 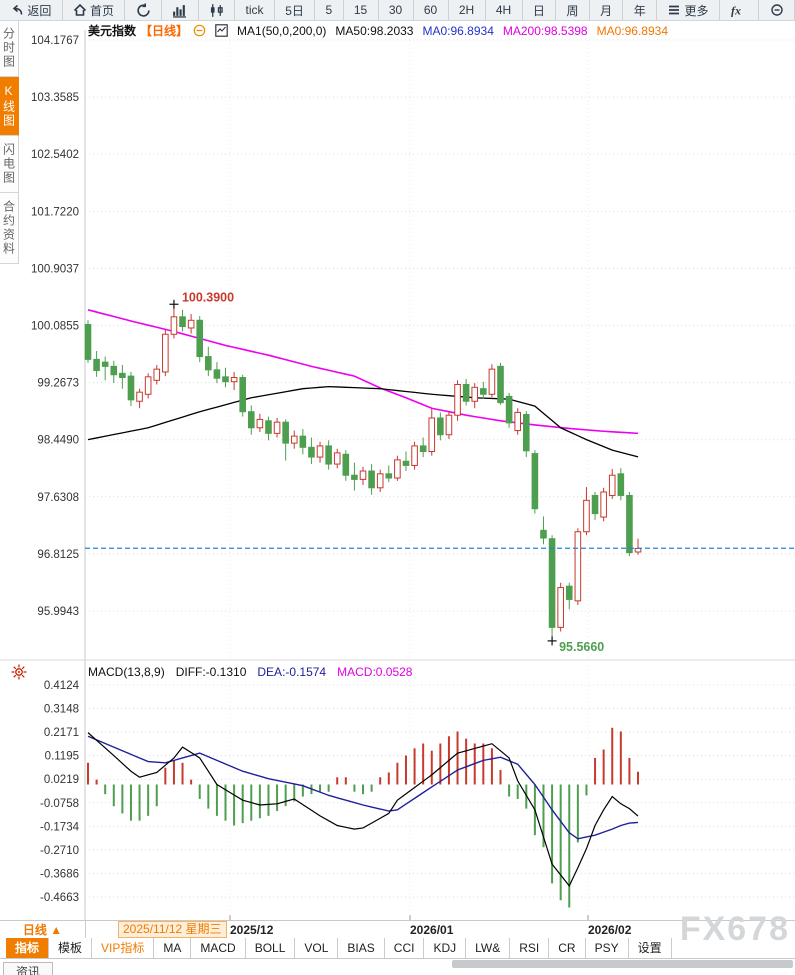 What do you see at coordinates (736, 11) in the screenshot?
I see `svg-text: fx` at bounding box center [736, 11].